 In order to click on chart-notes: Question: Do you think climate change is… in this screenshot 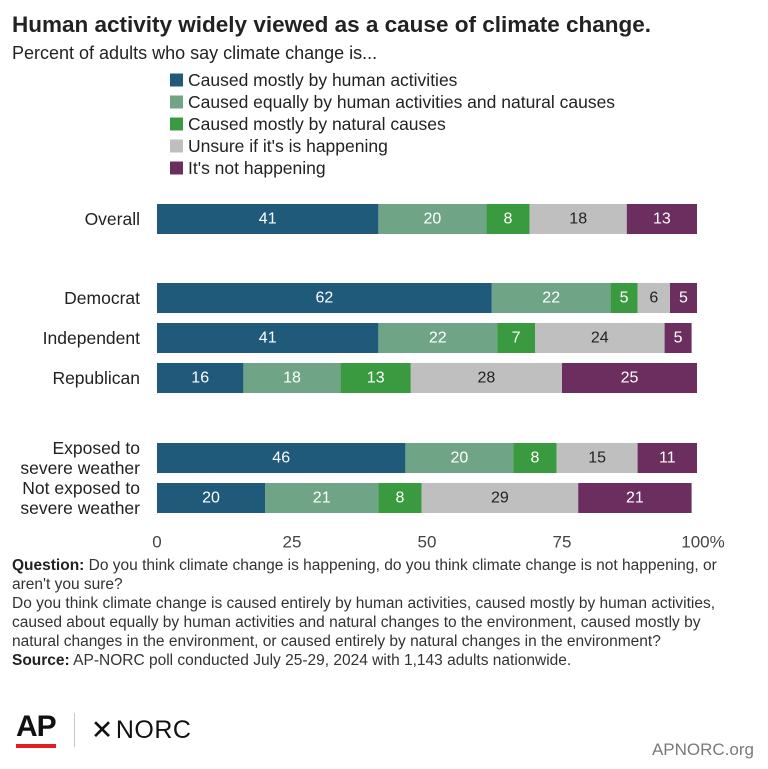, I will do `click(382, 613)`.